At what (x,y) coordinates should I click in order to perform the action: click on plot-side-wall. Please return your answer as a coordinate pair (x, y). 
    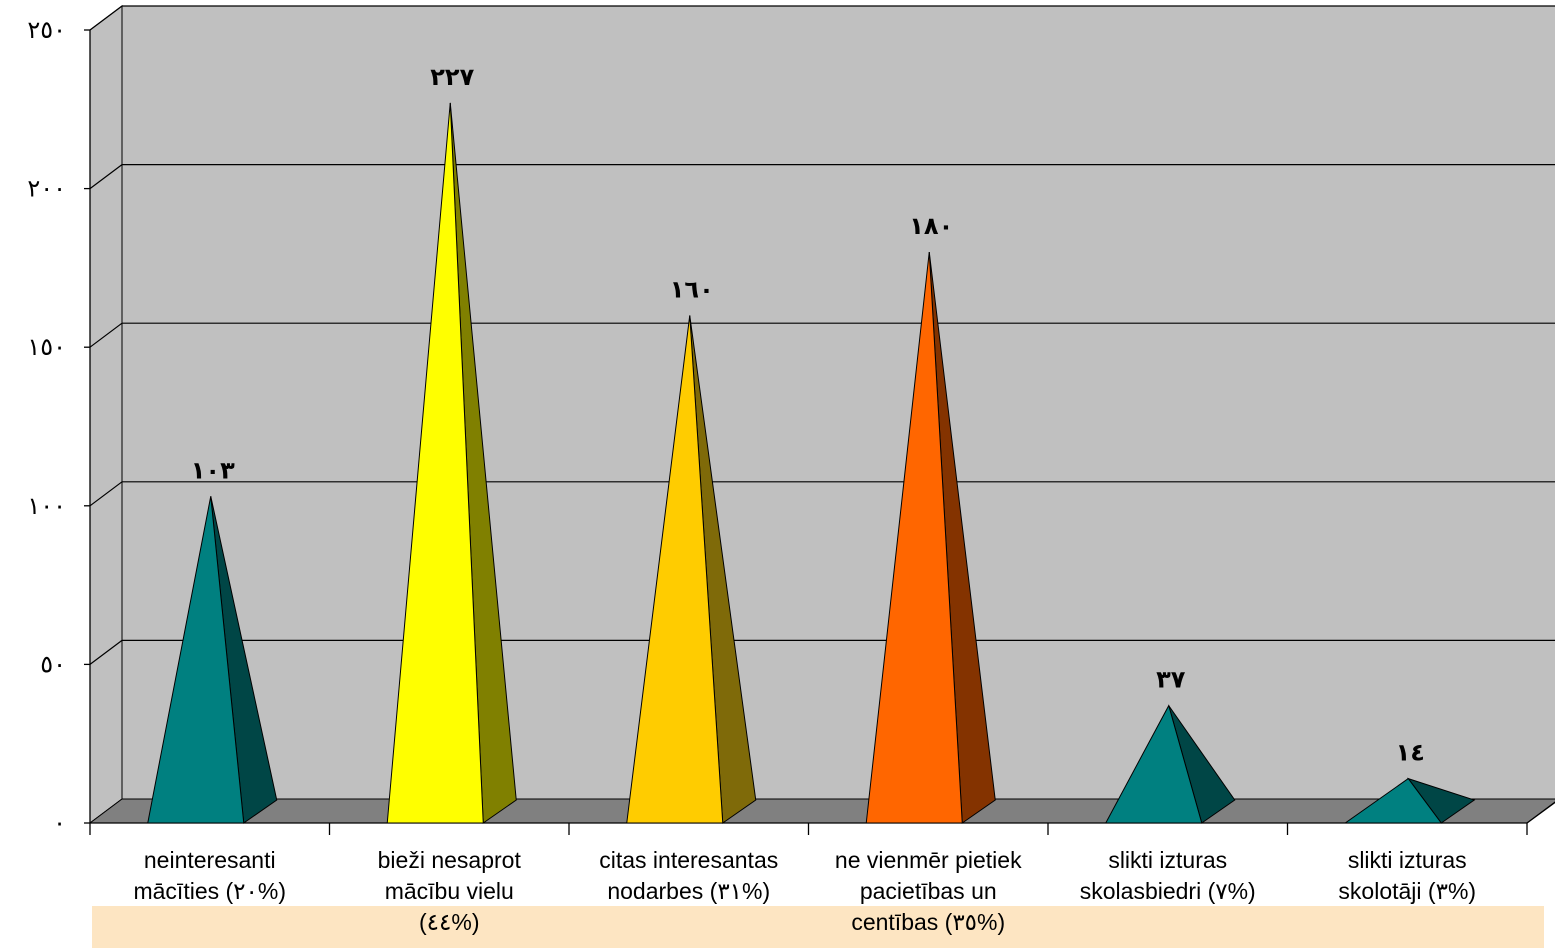
    Looking at the image, I should click on (106, 414).